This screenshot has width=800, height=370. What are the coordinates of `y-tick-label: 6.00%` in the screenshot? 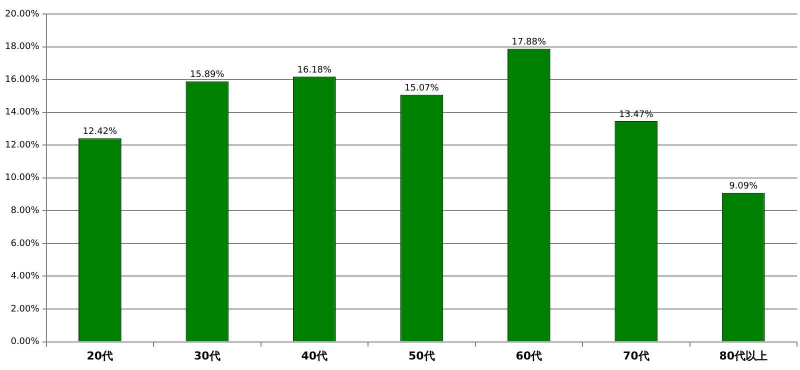 It's located at (25, 243).